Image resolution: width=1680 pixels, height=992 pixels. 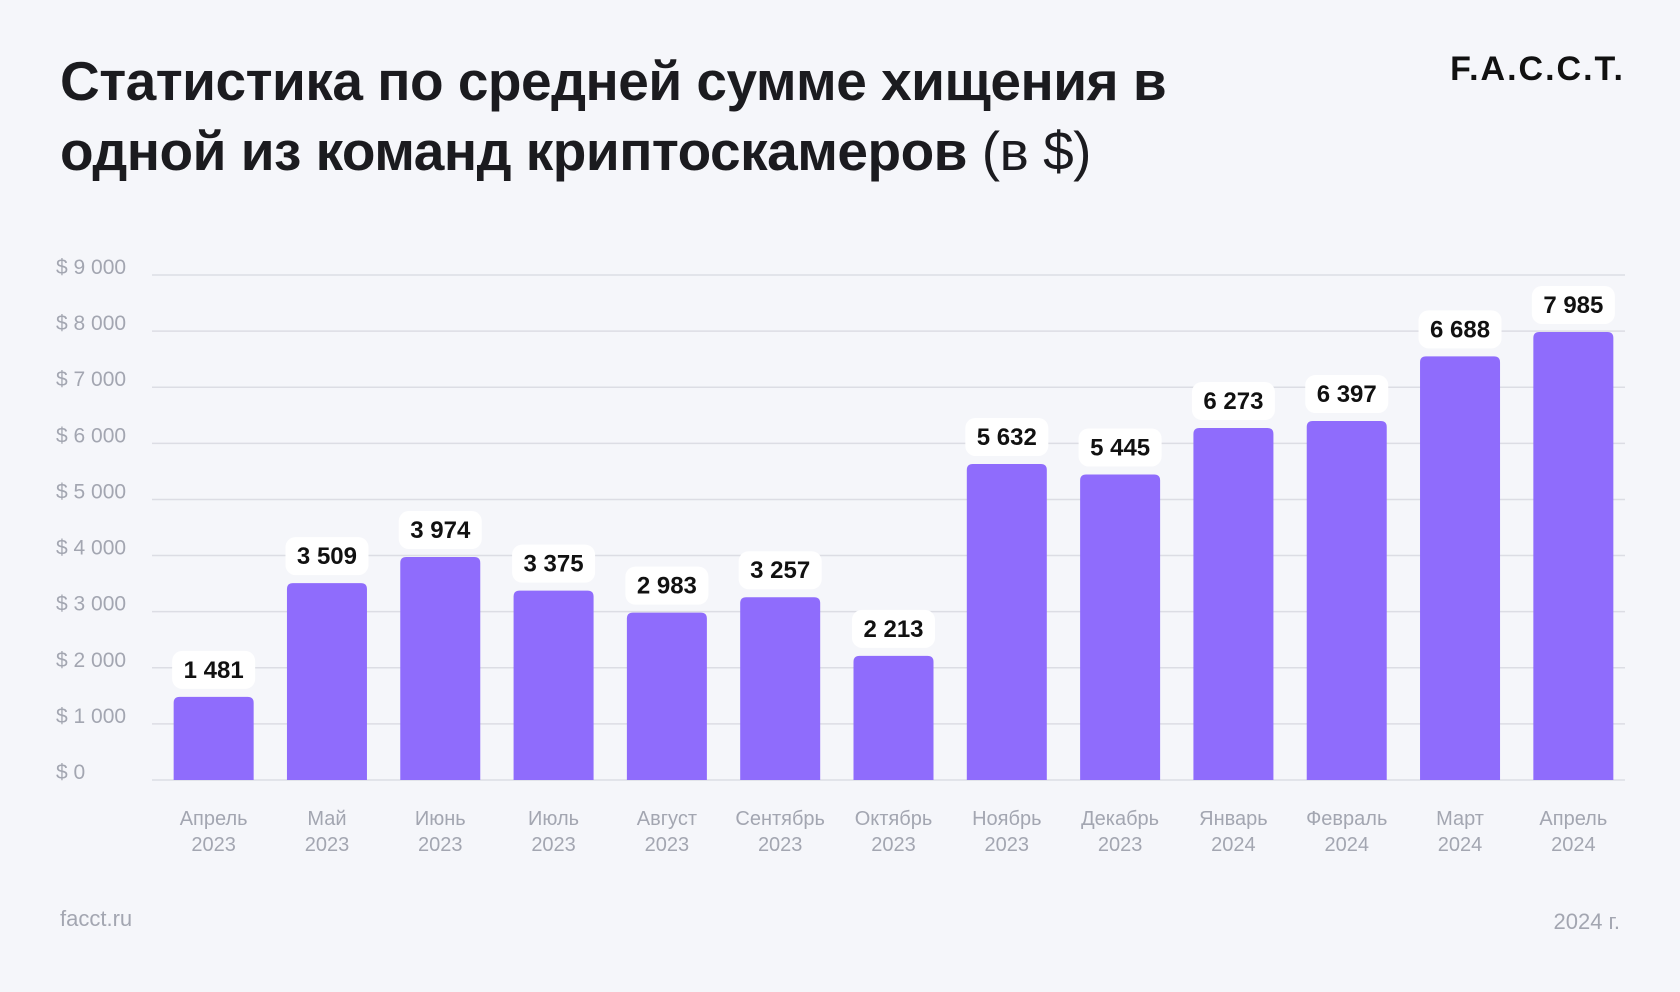 I want to click on site-url: facct.ru, so click(x=96, y=918).